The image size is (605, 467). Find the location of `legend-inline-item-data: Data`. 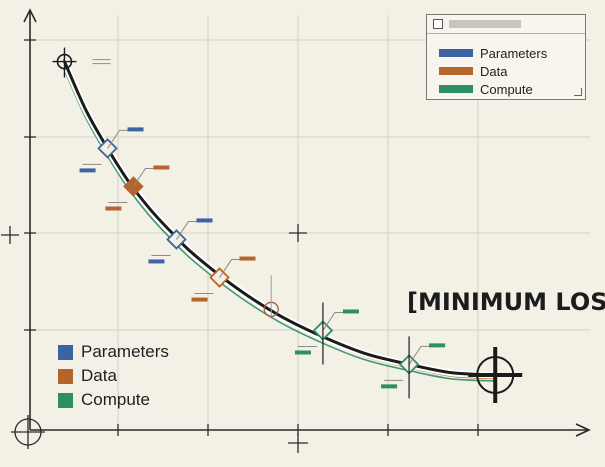

legend-inline-item-data: Data is located at coordinates (113, 376).